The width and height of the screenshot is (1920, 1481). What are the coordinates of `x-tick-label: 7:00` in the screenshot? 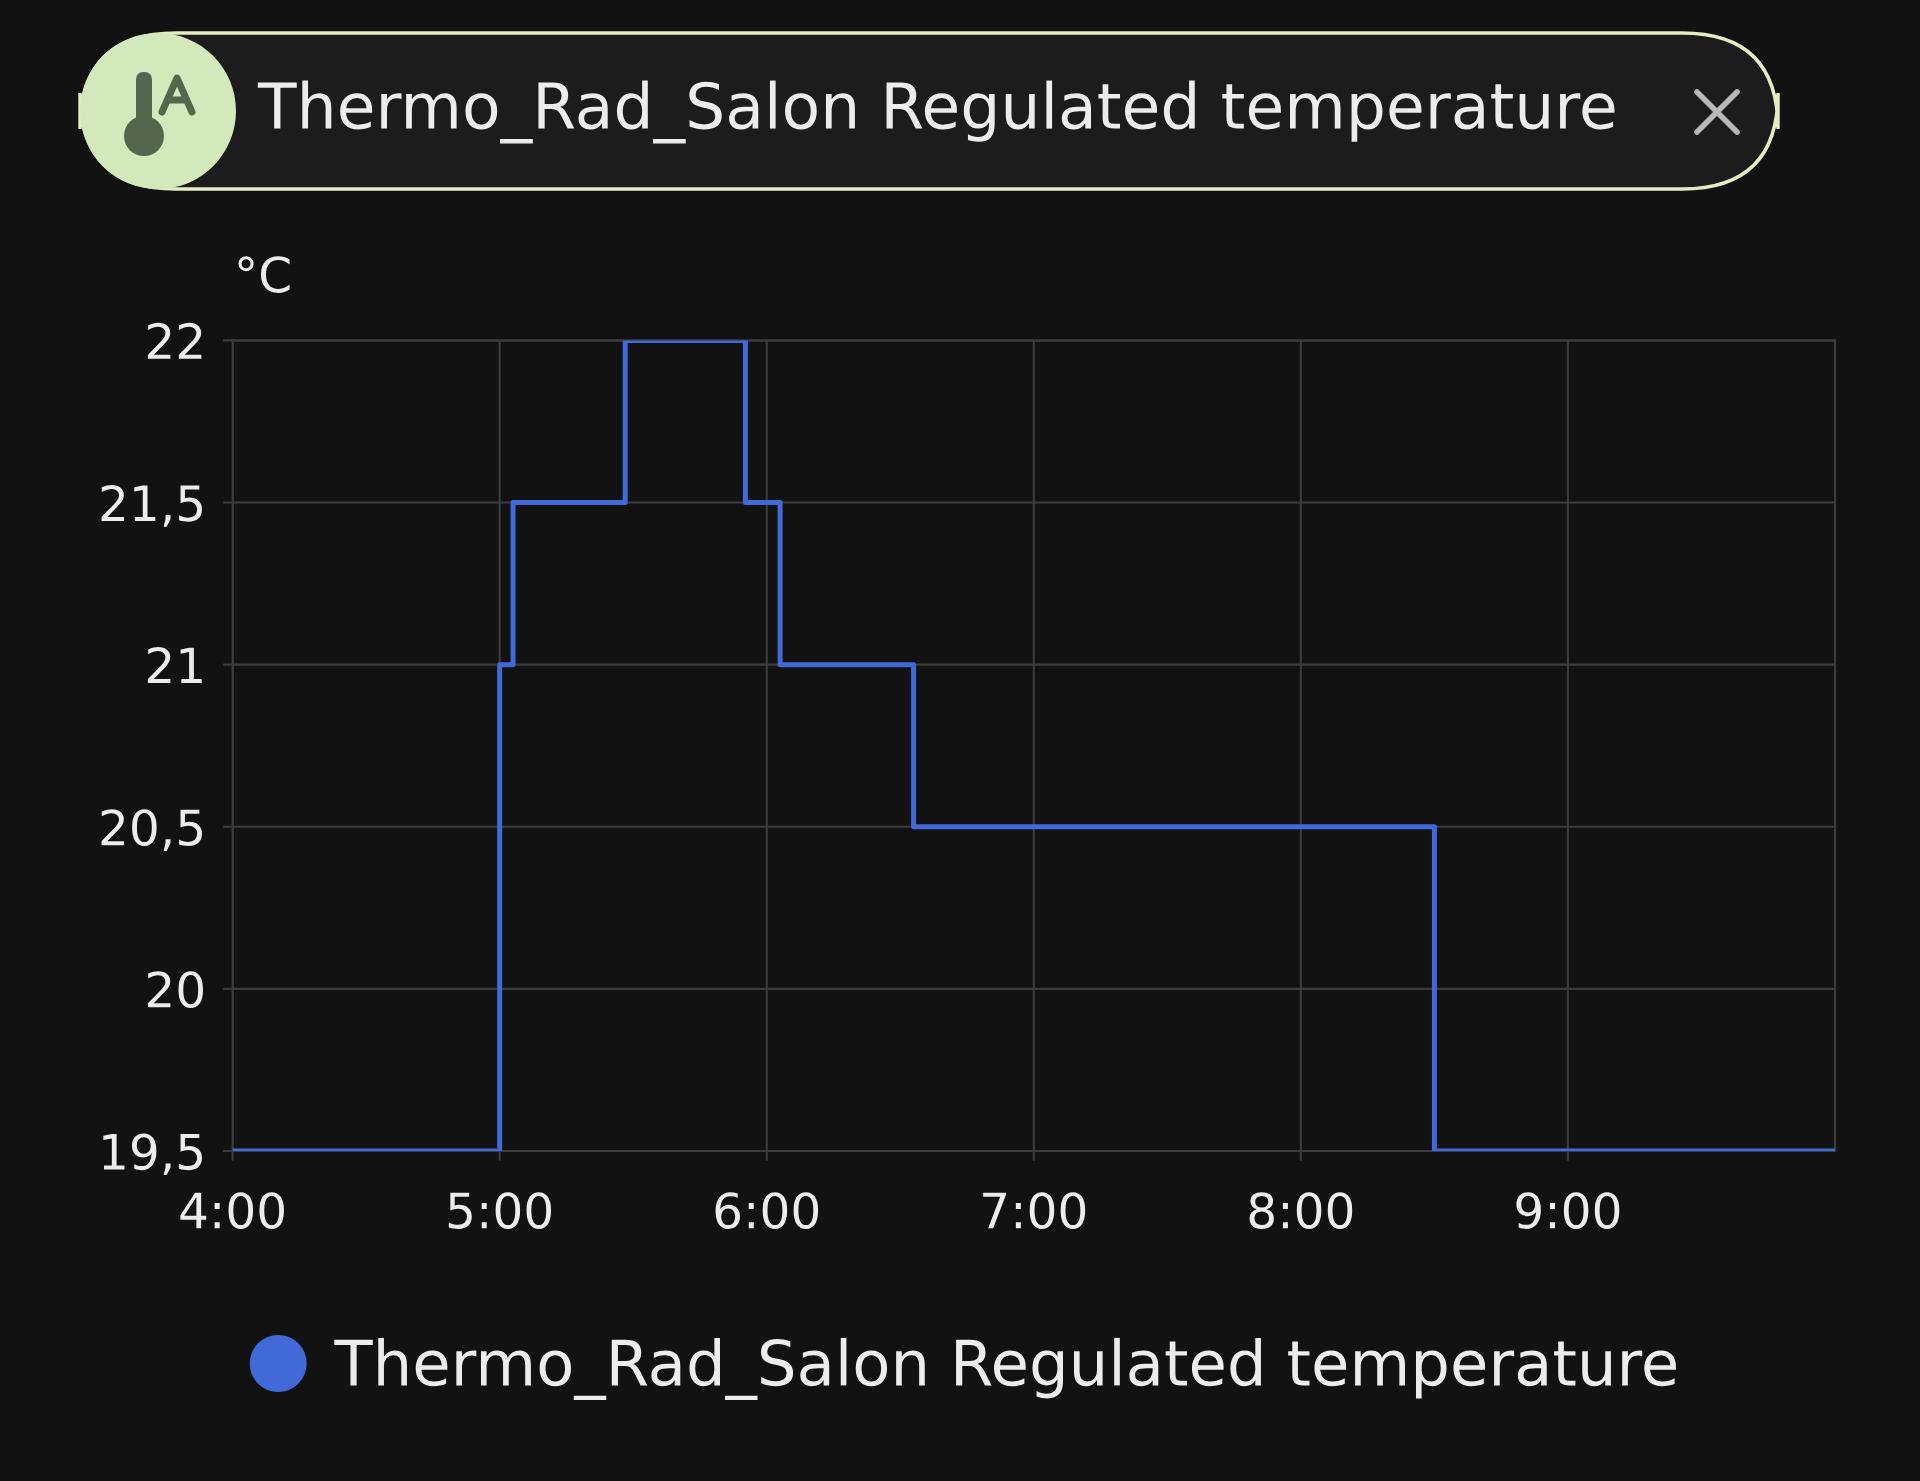 It's located at (1034, 1210).